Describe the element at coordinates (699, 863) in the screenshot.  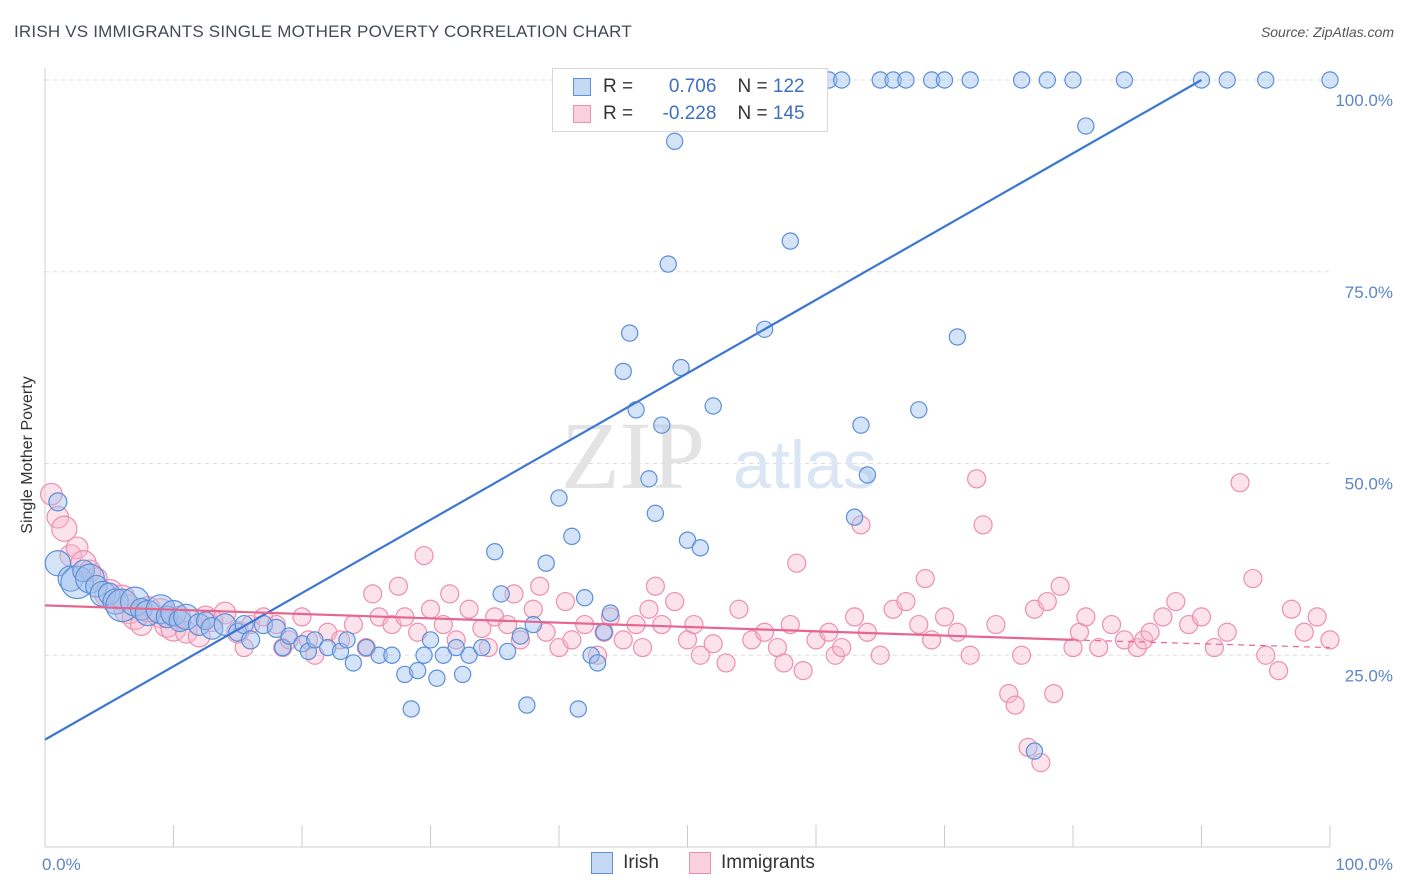
I see `legend-swatch-immigrants` at that location.